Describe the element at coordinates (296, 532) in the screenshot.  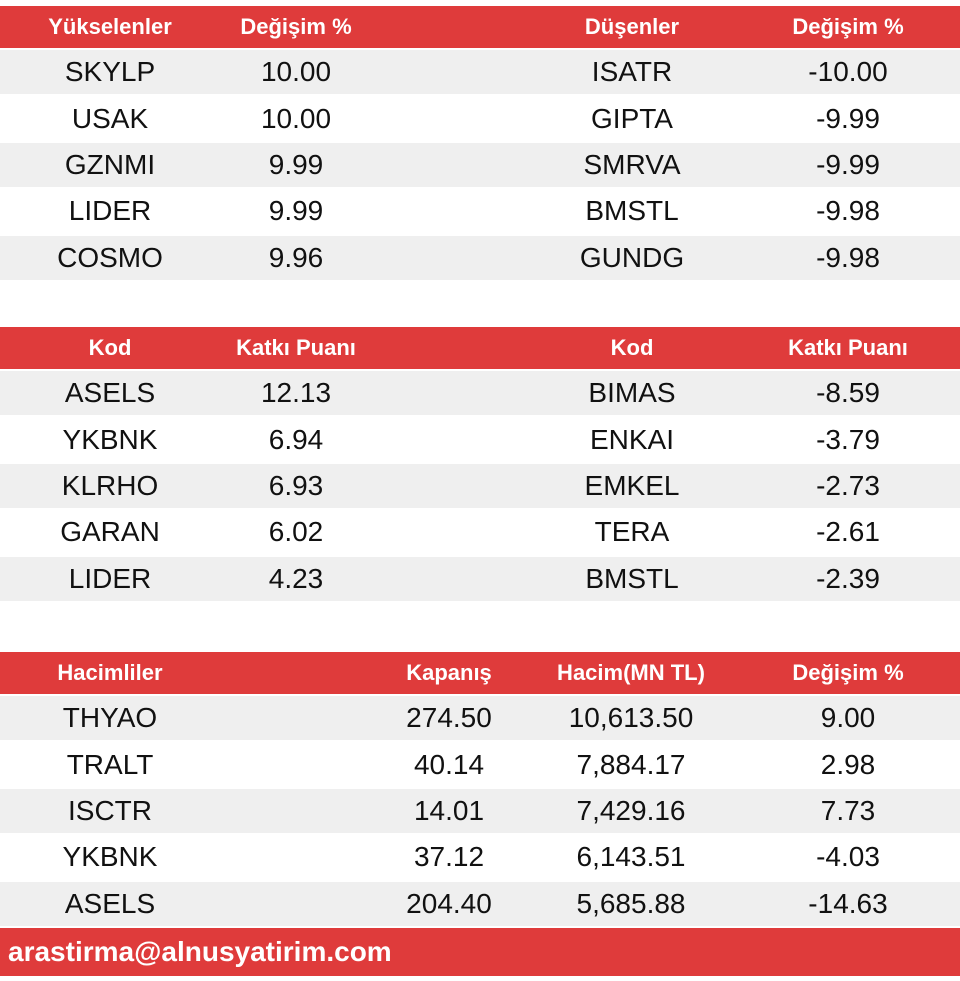
I see `table-cell: 6.02` at that location.